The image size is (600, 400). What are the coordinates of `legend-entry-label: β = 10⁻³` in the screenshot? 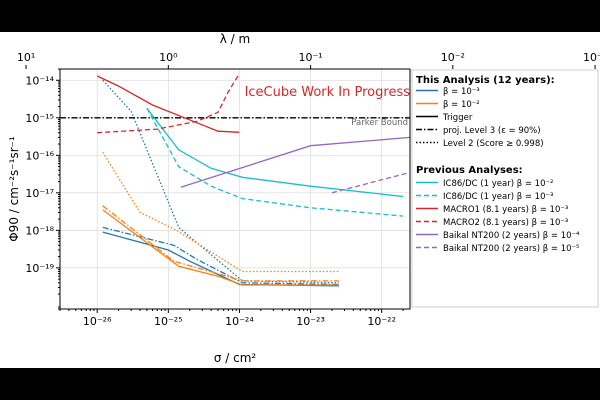 It's located at (461, 92).